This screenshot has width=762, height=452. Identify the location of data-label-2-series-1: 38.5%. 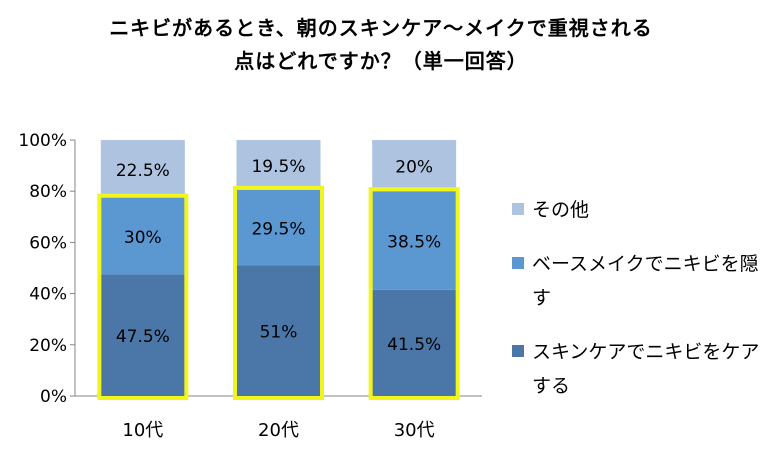
(414, 242).